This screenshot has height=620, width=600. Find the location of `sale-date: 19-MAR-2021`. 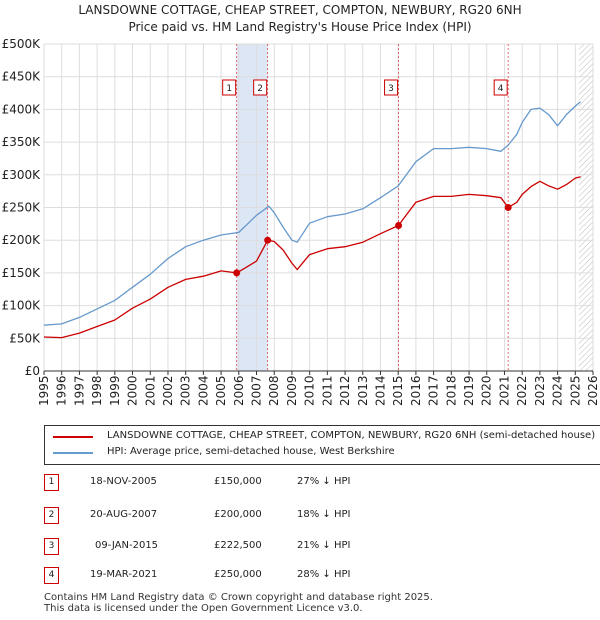

sale-date: 19-MAR-2021 is located at coordinates (124, 574).